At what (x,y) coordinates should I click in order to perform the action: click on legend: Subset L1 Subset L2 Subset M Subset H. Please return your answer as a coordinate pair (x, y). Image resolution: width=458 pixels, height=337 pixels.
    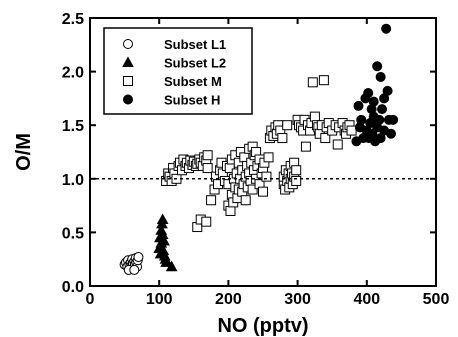
    Looking at the image, I should click on (178, 71).